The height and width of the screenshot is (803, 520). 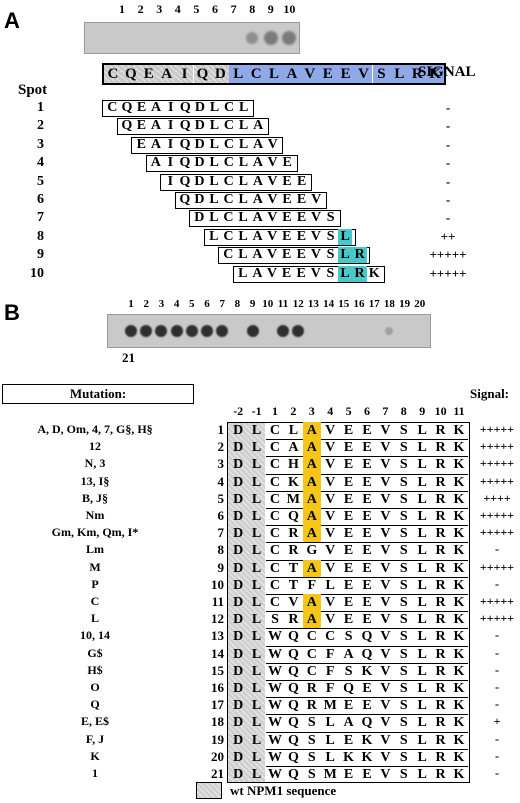 What do you see at coordinates (220, 74) in the screenshot?
I see `sequence-residue: D` at bounding box center [220, 74].